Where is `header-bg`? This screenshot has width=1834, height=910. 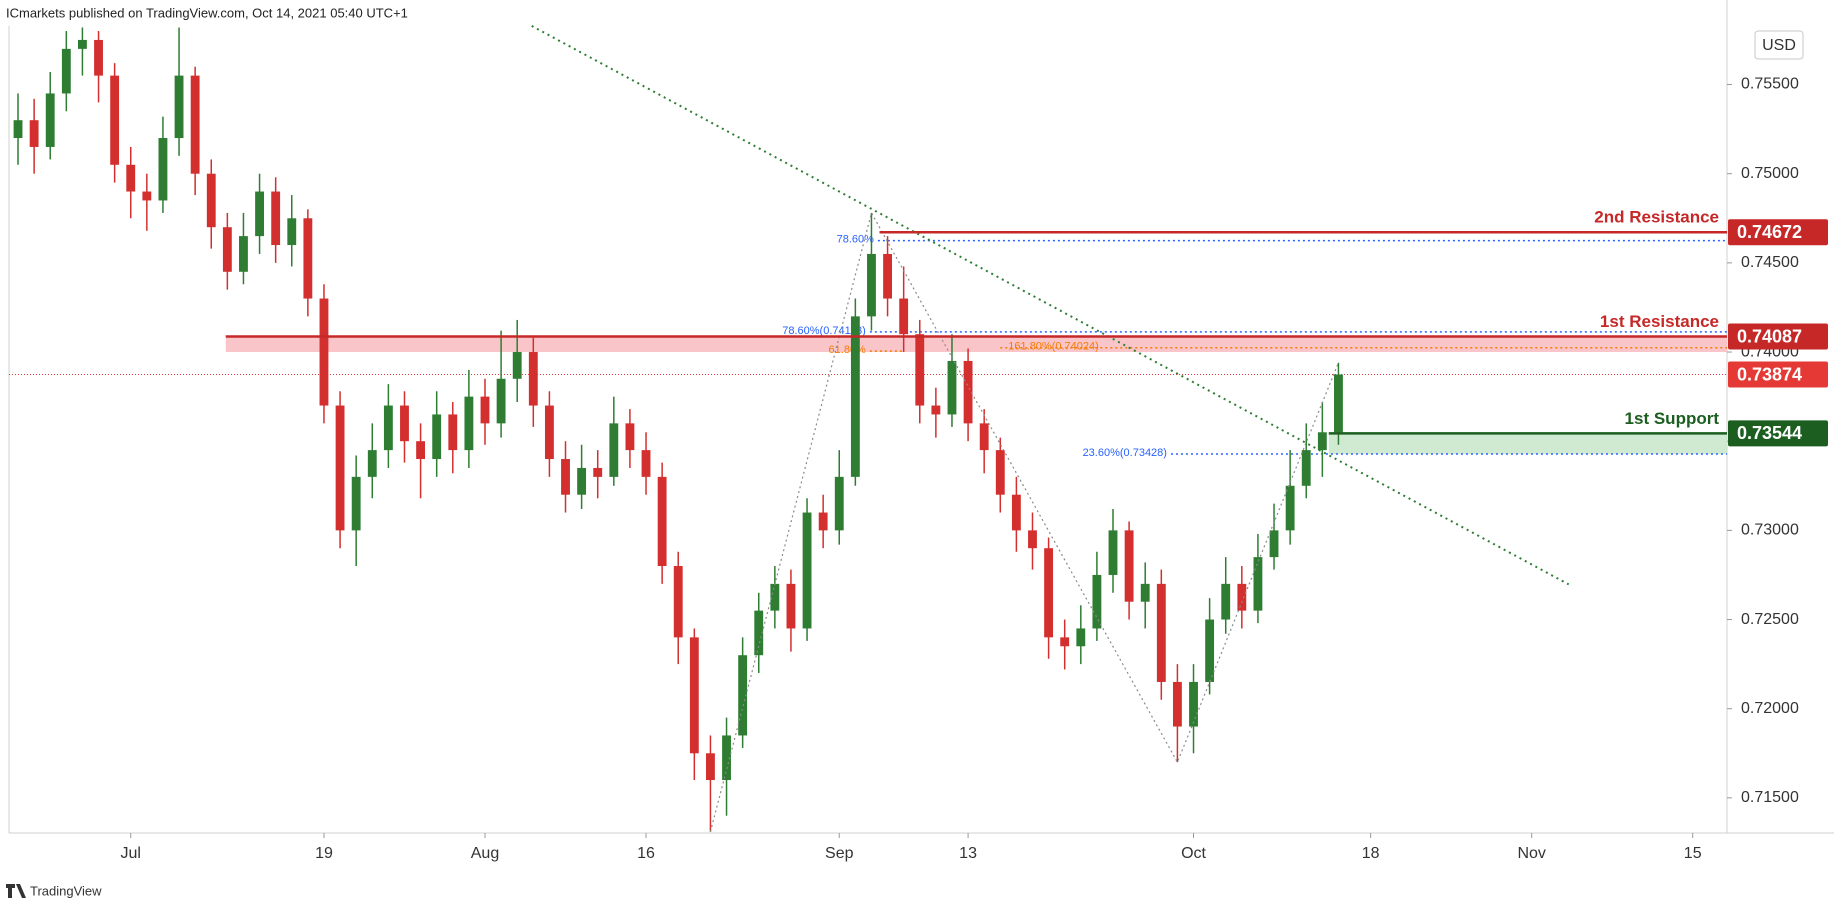
header-bg is located at coordinates (210, 13).